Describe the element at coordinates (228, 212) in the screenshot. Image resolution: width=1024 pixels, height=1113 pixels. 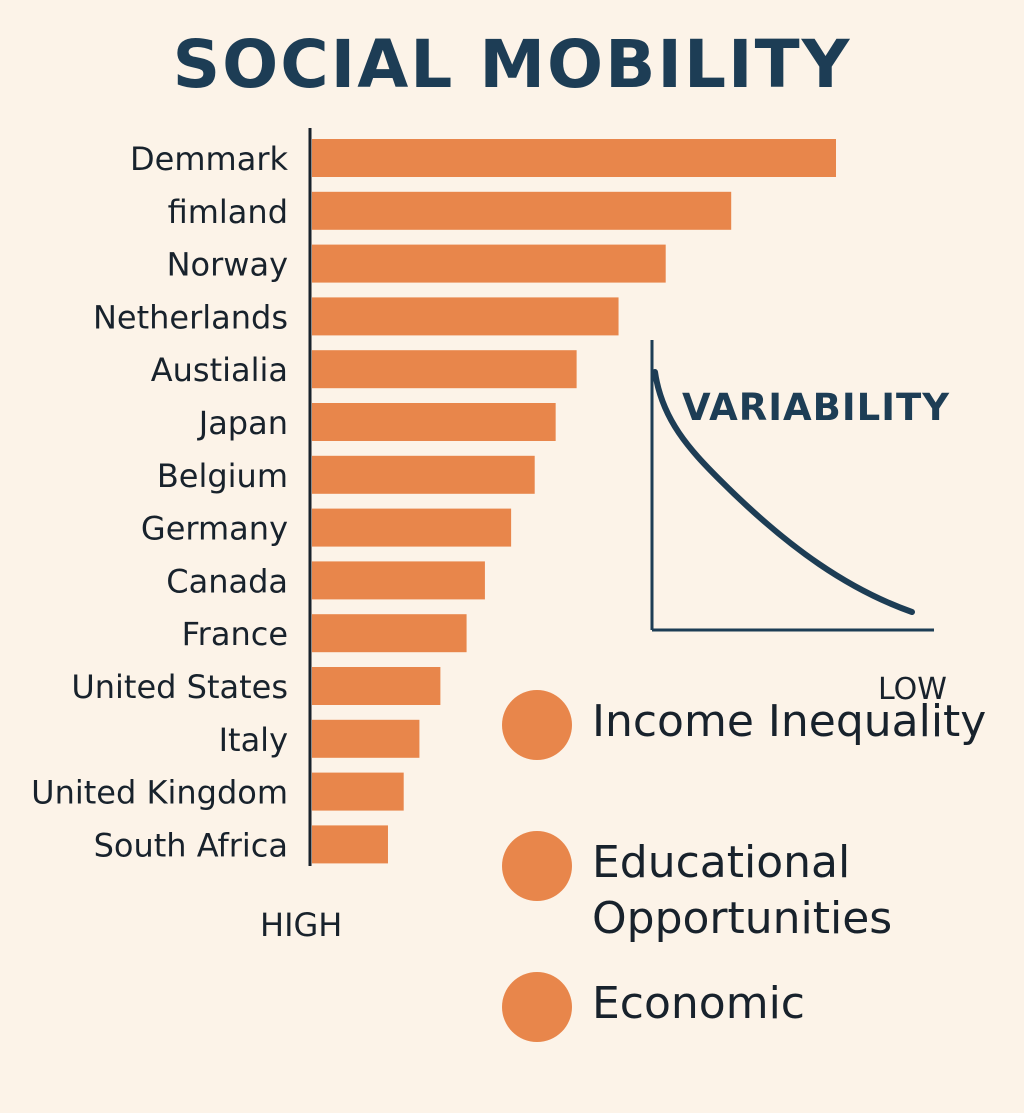
I see `category-label: fimland` at that location.